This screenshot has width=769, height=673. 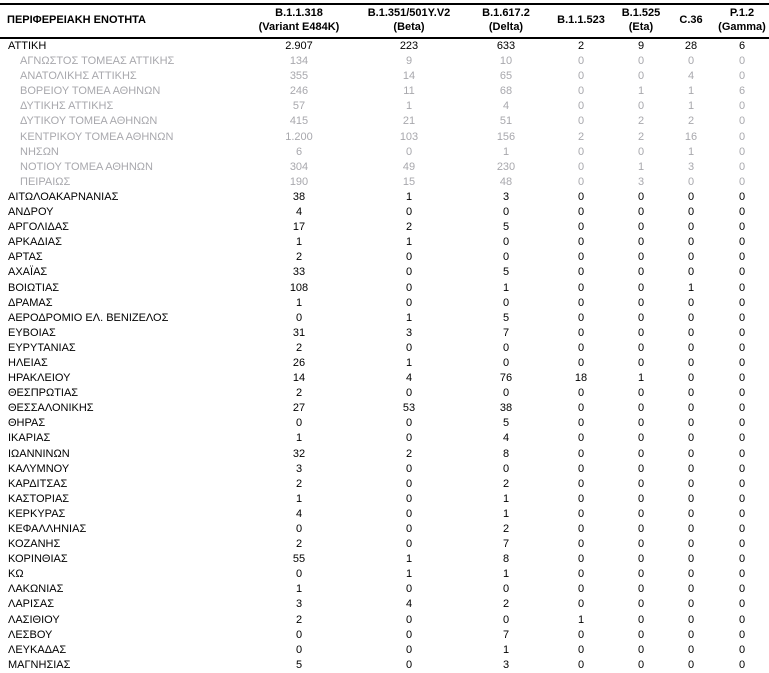 I want to click on value-cell: 55, so click(x=299, y=559).